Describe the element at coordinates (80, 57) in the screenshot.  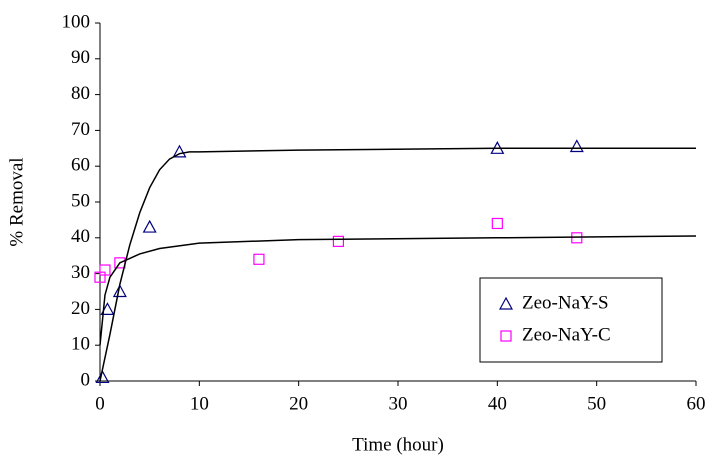
I see `y-tick-label: 90` at that location.